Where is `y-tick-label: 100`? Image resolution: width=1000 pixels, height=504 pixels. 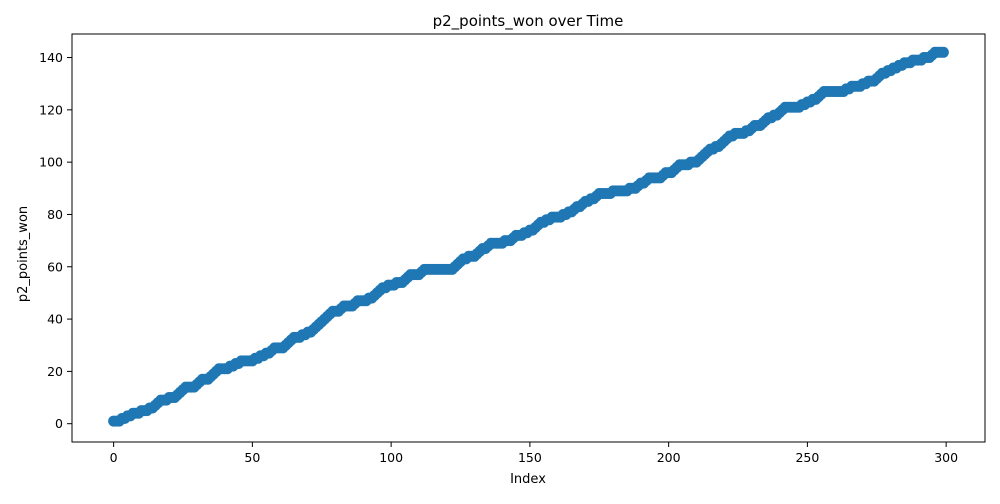
y-tick-label: 100 is located at coordinates (51, 162).